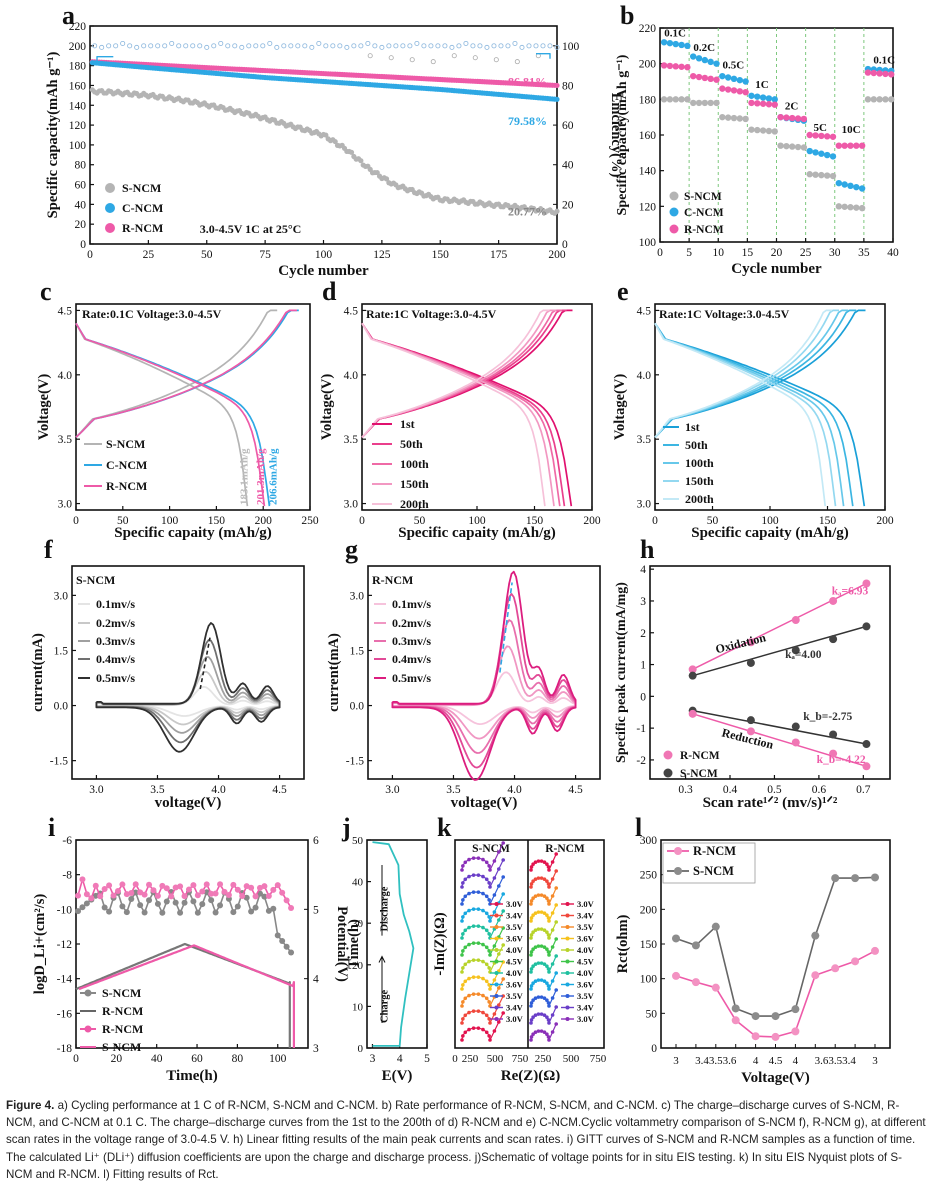  I want to click on legend-label: 1st, so click(692, 427).